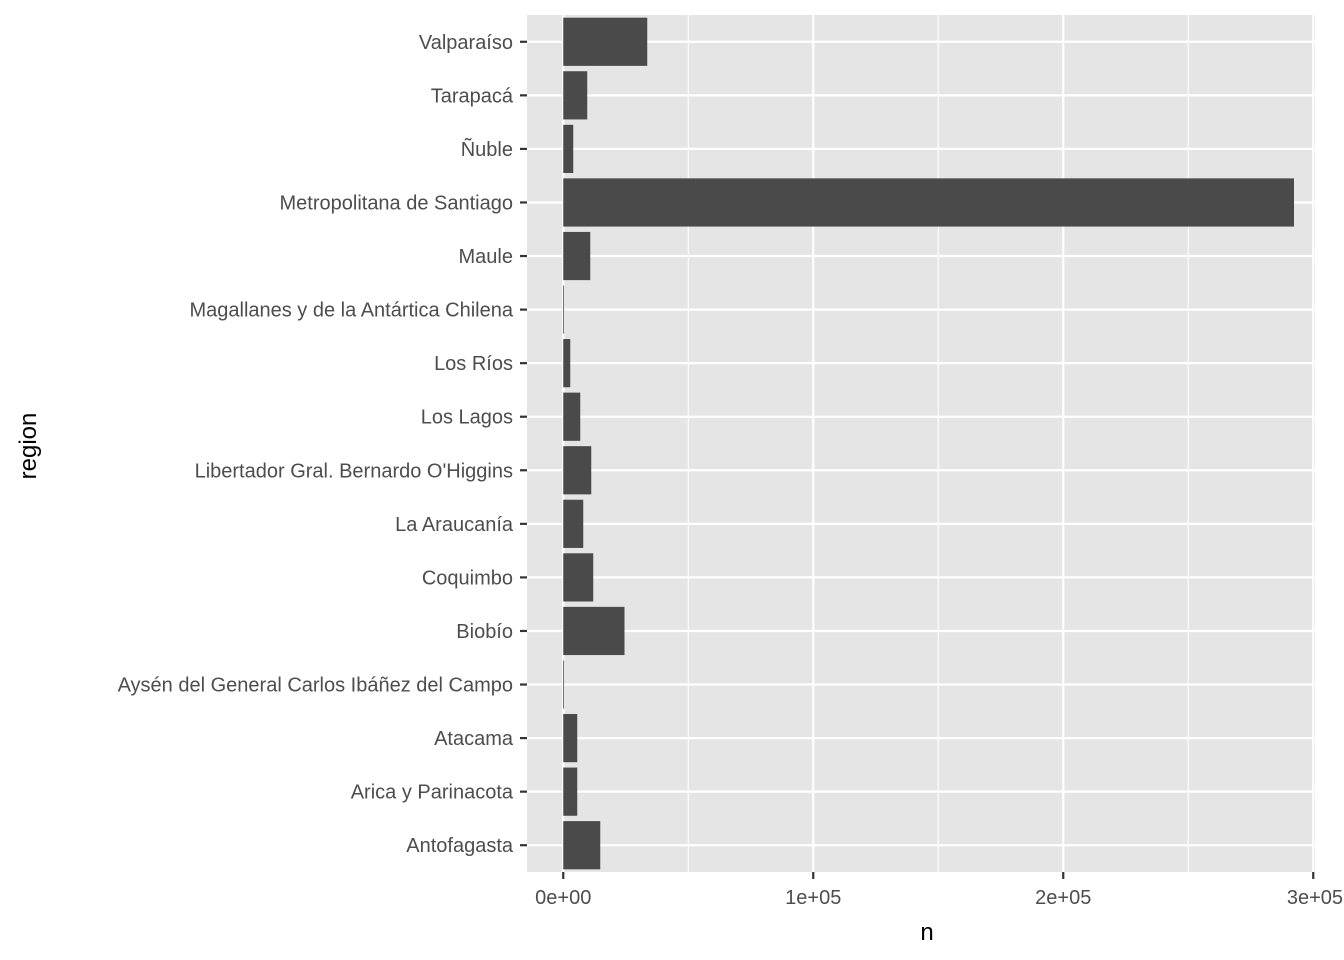 The width and height of the screenshot is (1344, 960). Describe the element at coordinates (484, 632) in the screenshot. I see `y-tick-label: Biobío` at that location.